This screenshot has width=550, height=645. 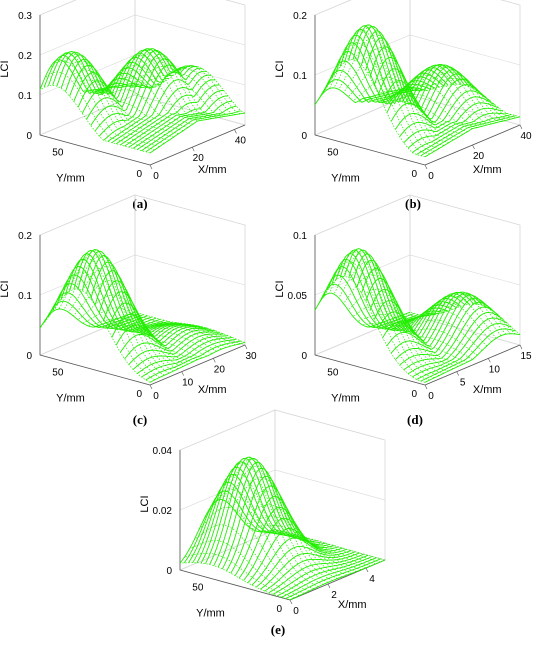 I want to click on chart-e: 0 0.02 0.04 LCI 0 2 4 X/mm 0 50 Y/mm, so click(x=263, y=514).